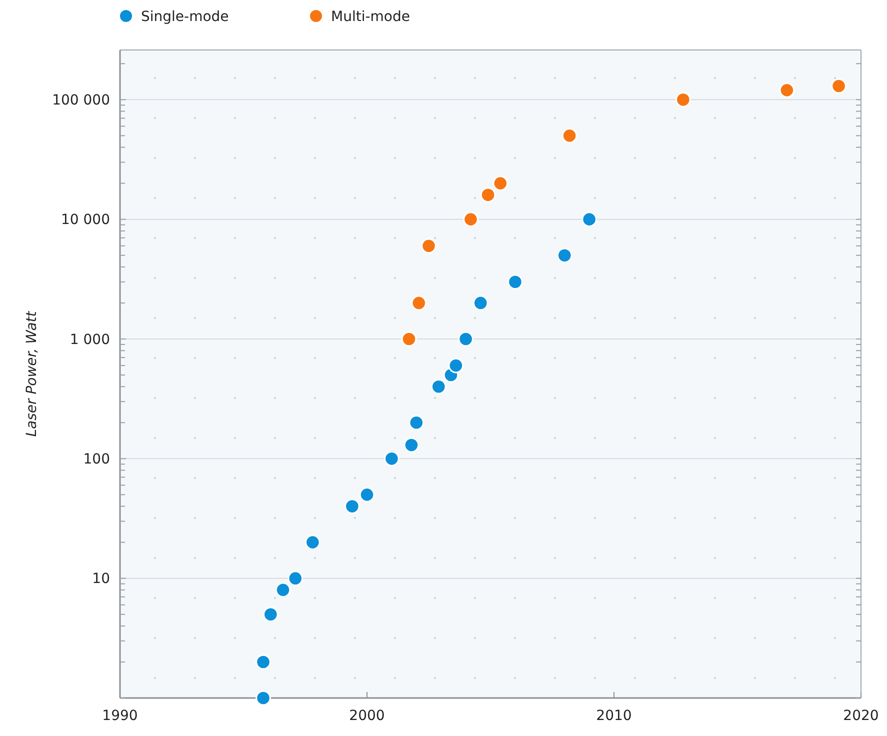 The image size is (887, 736). I want to click on x-tick-label: 1990, so click(120, 716).